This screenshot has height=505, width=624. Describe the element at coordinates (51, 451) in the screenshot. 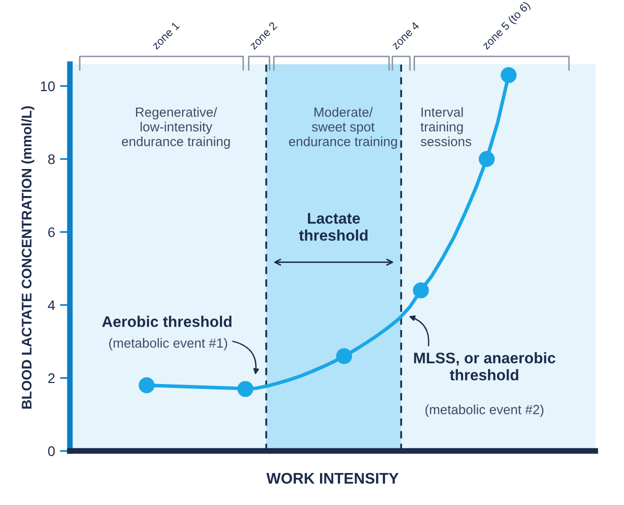

I see `y-tick-label: 0` at that location.